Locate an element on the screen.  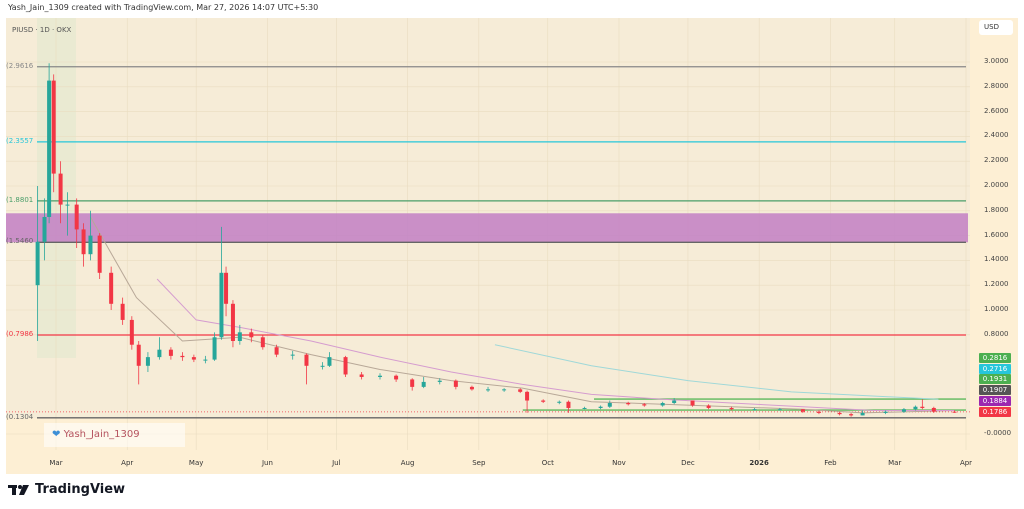
y-tick-label: 2.8000 is located at coordinates (996, 85).